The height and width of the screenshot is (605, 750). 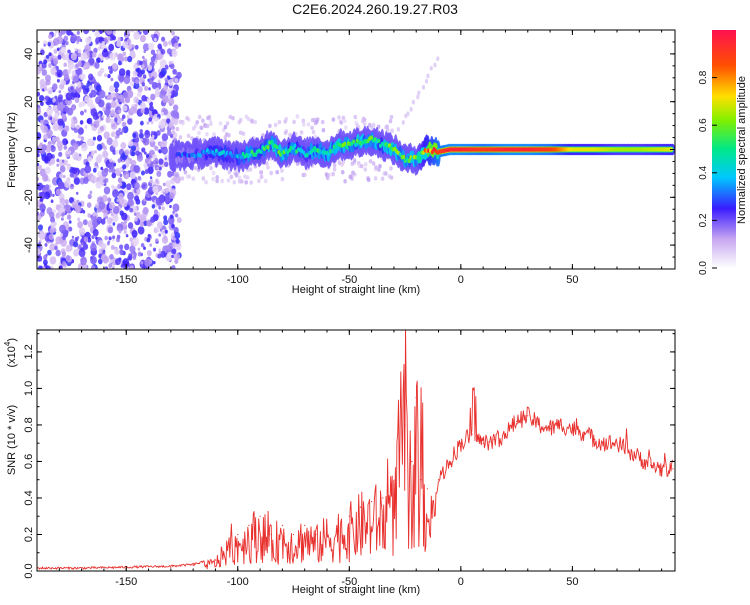 What do you see at coordinates (29, 388) in the screenshot?
I see `snr-y-tick-label: 1.0` at bounding box center [29, 388].